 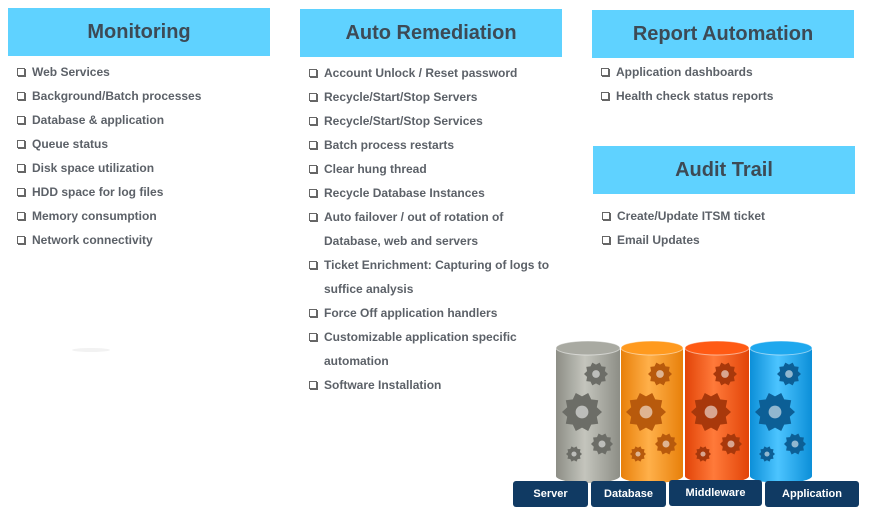 I want to click on list-item: Recycle/Start/Stop Services, so click(x=431, y=121).